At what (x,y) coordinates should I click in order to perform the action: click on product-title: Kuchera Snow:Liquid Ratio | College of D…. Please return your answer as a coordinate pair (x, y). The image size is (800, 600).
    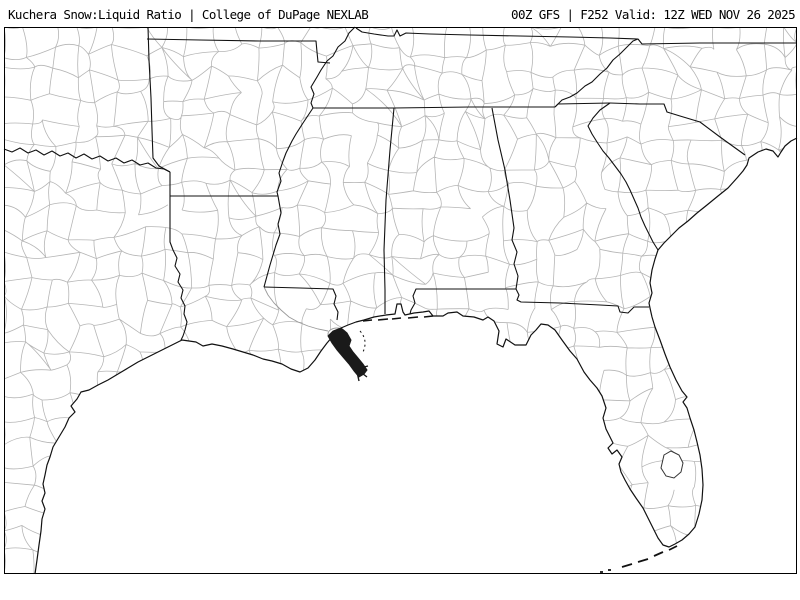
    Looking at the image, I should click on (188, 14).